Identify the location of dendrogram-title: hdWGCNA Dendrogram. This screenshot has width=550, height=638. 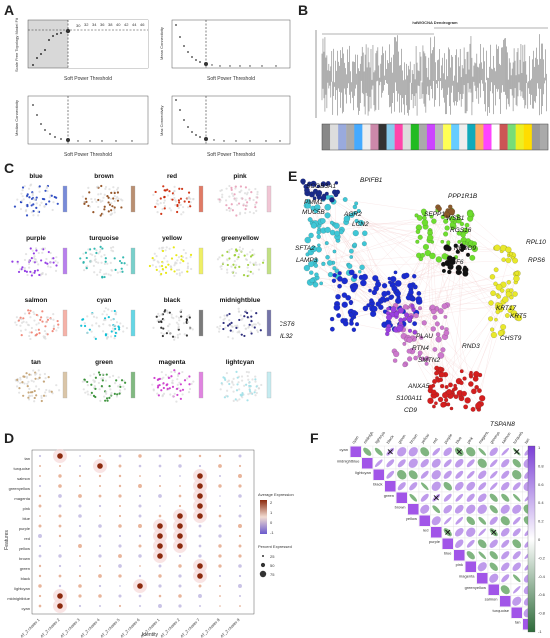
(435, 22).